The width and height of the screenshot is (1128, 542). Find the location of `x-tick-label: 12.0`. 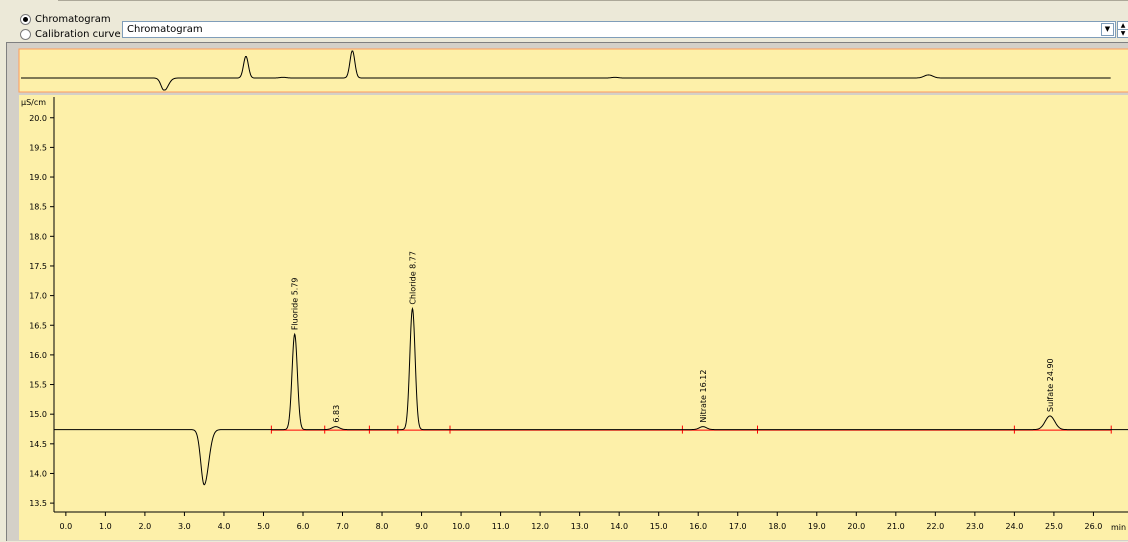

x-tick-label: 12.0 is located at coordinates (540, 526).